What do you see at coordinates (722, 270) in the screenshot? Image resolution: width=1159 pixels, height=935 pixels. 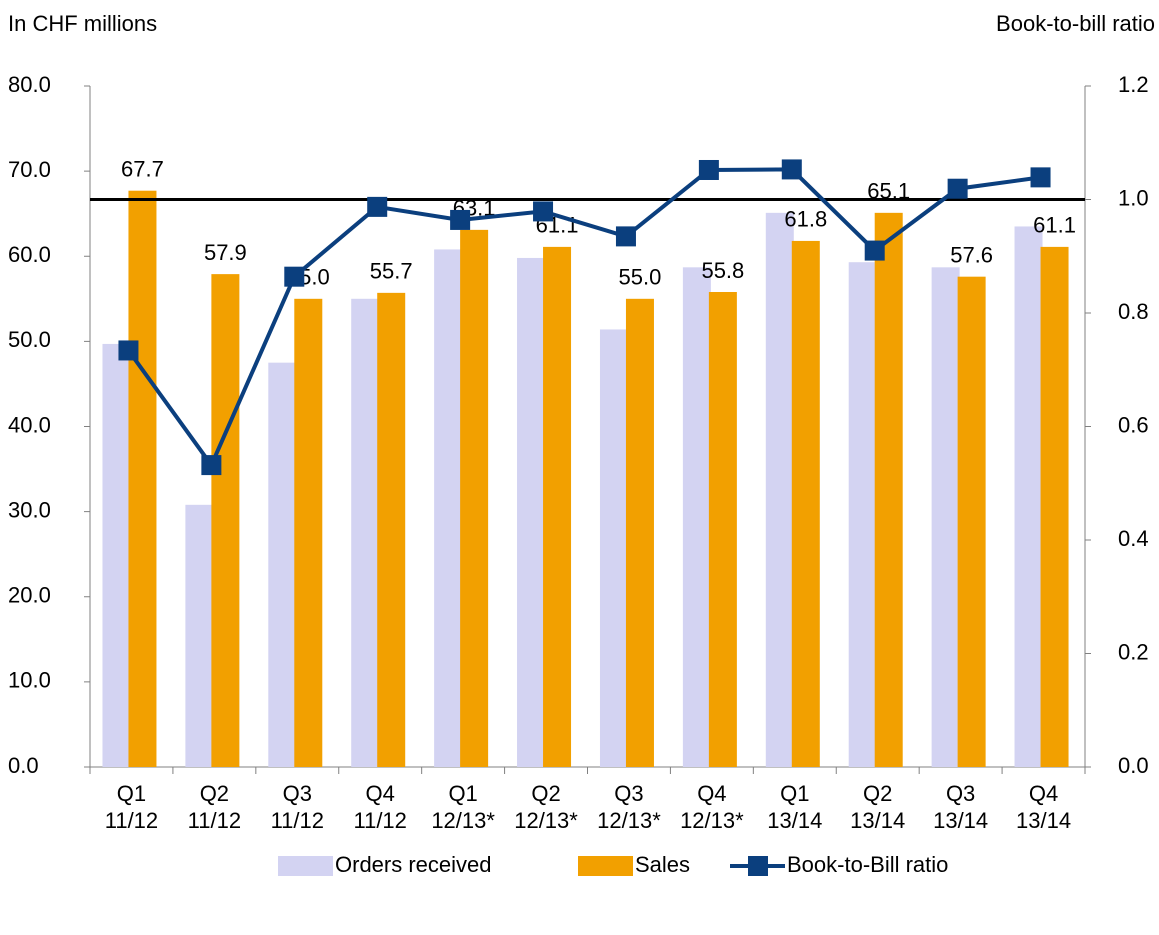 I see `data-label: 55.8` at bounding box center [722, 270].